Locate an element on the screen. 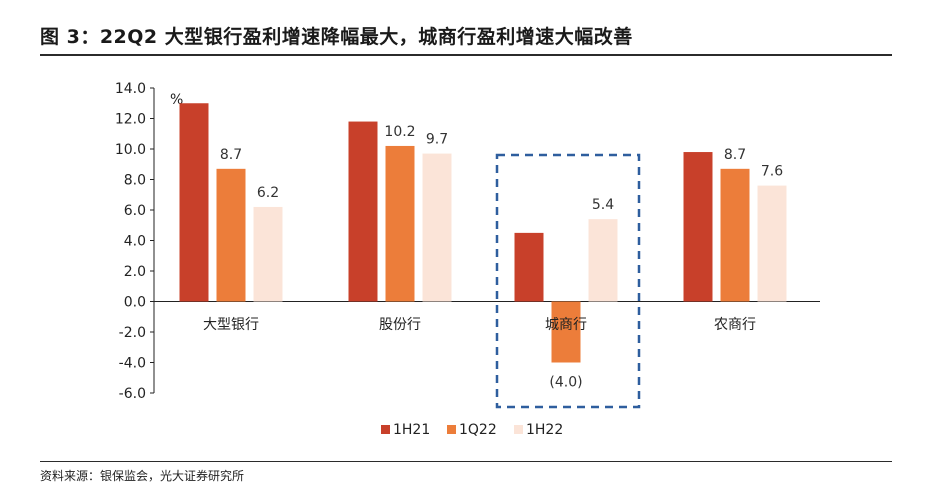 The width and height of the screenshot is (933, 495). y-tick-label: 8.0 is located at coordinates (135, 181).